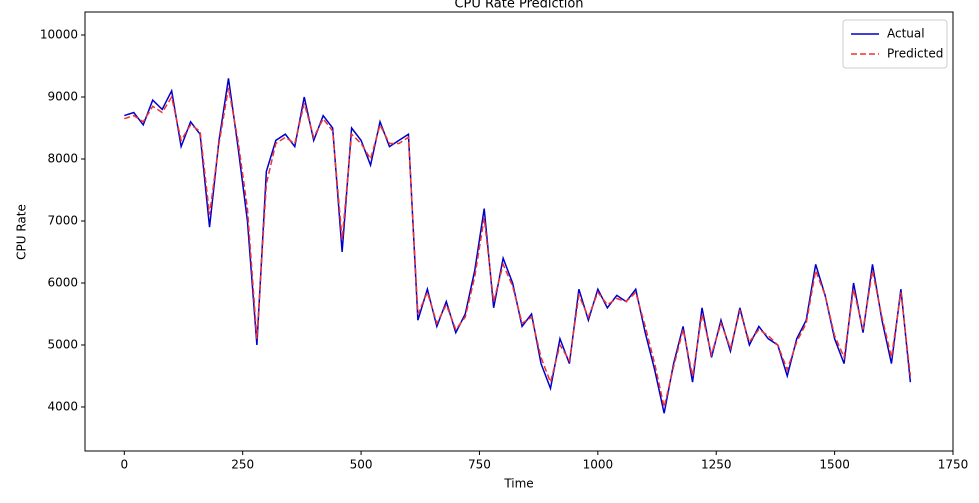  I want to click on y-tick-label: 7000, so click(62, 220).